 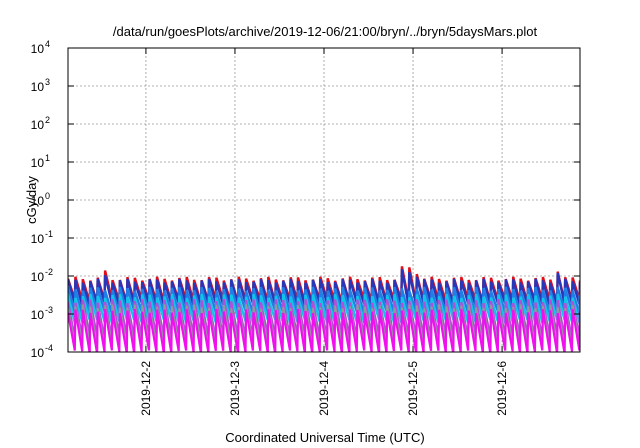 I want to click on y-tick-exponent: -3, so click(x=49, y=310).